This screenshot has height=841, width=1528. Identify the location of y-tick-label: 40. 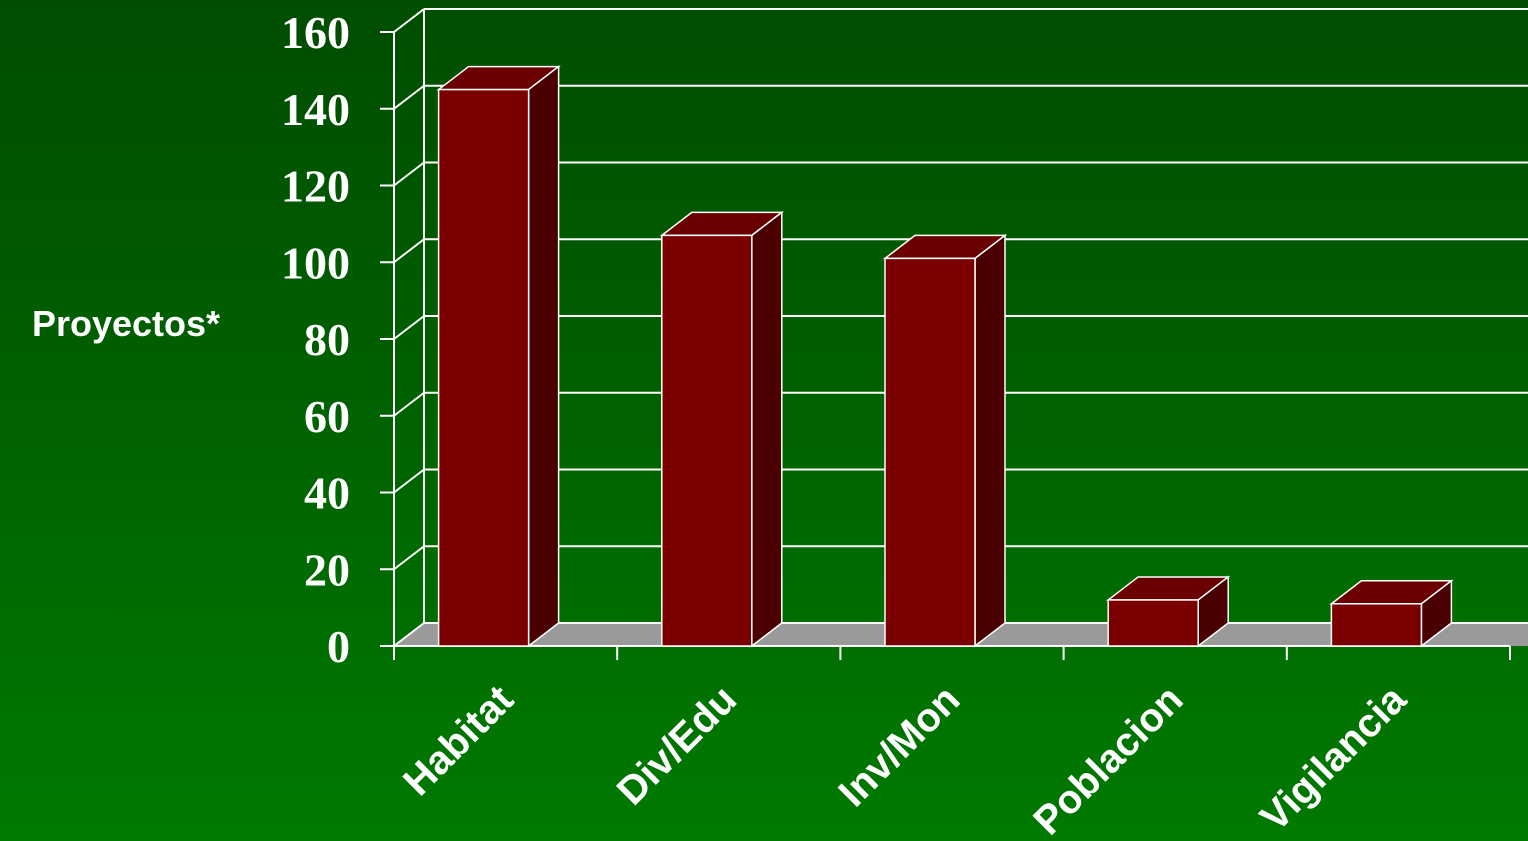
(327, 493).